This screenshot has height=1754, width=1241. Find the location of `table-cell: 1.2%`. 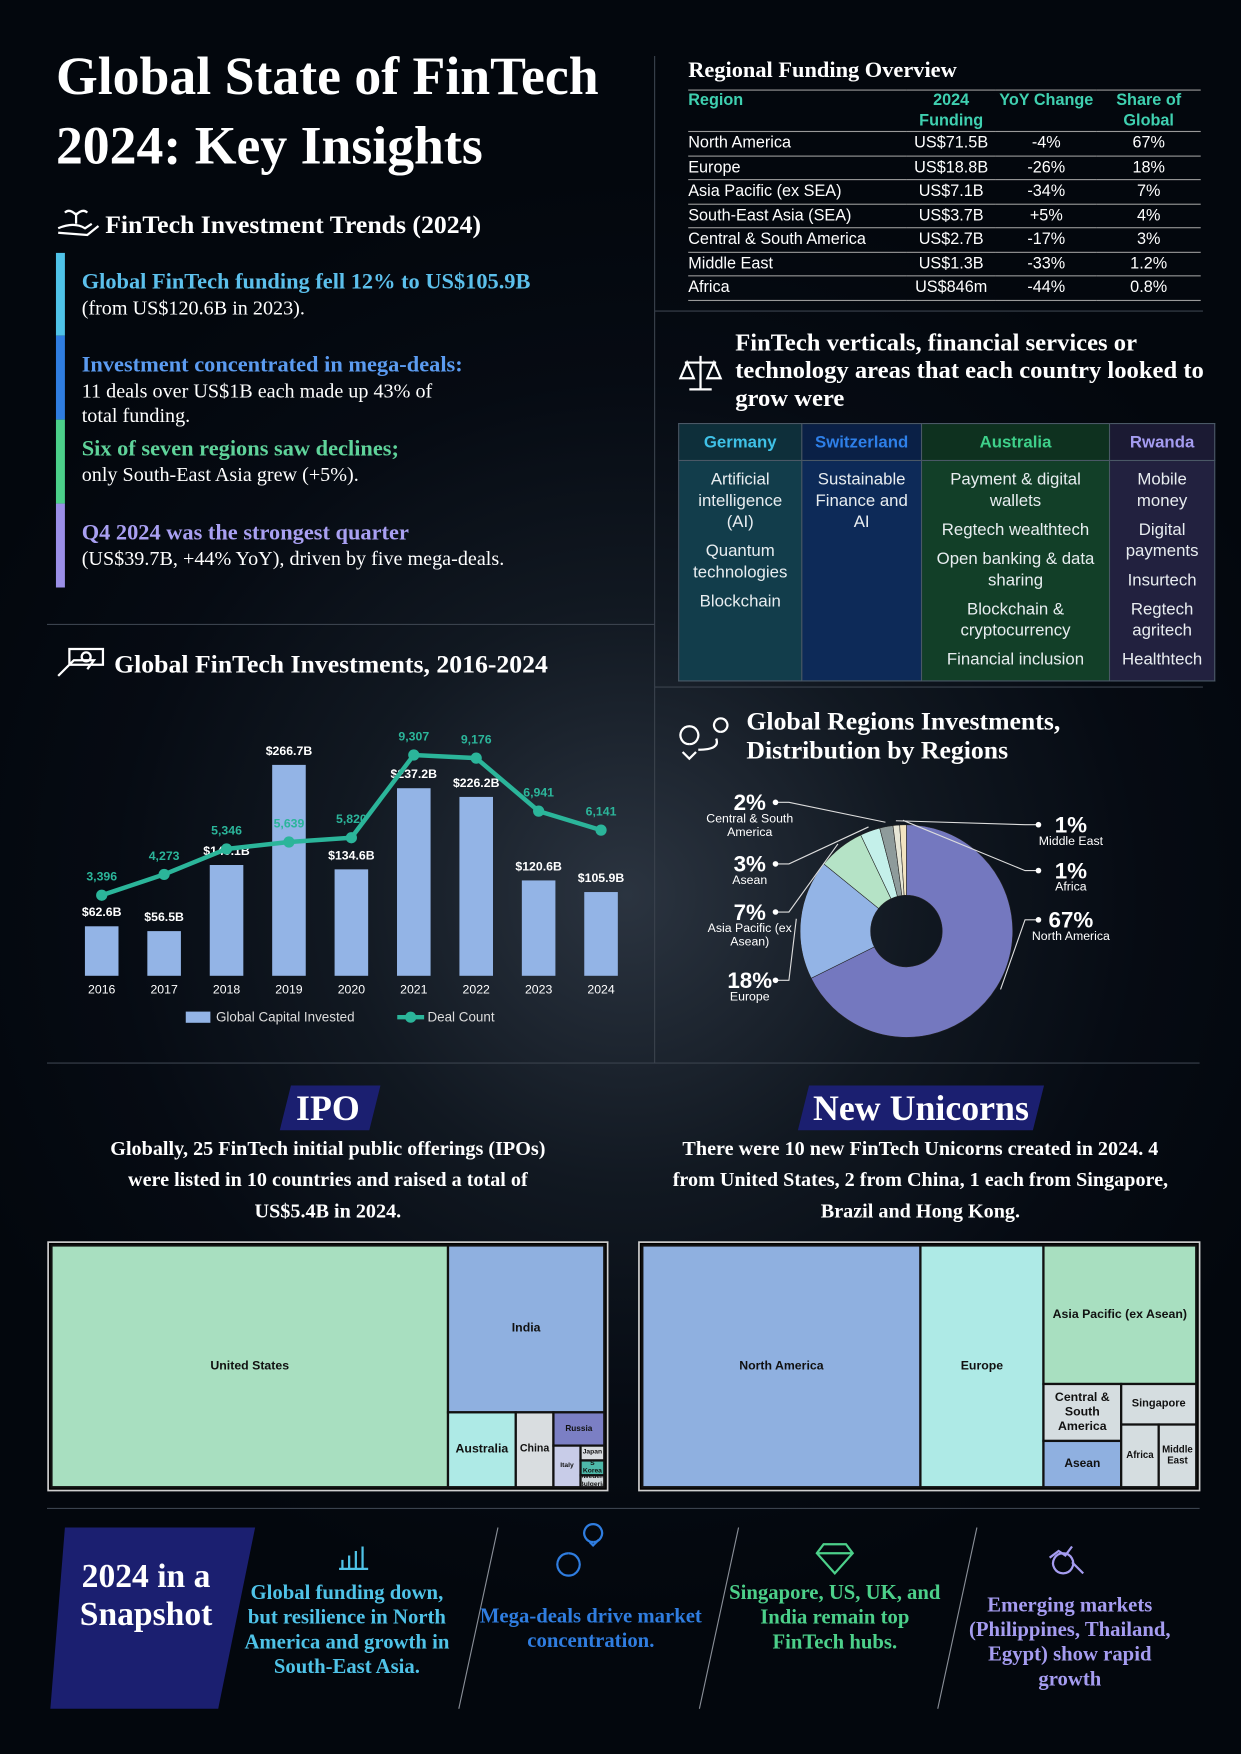

table-cell: 1.2% is located at coordinates (1148, 264).